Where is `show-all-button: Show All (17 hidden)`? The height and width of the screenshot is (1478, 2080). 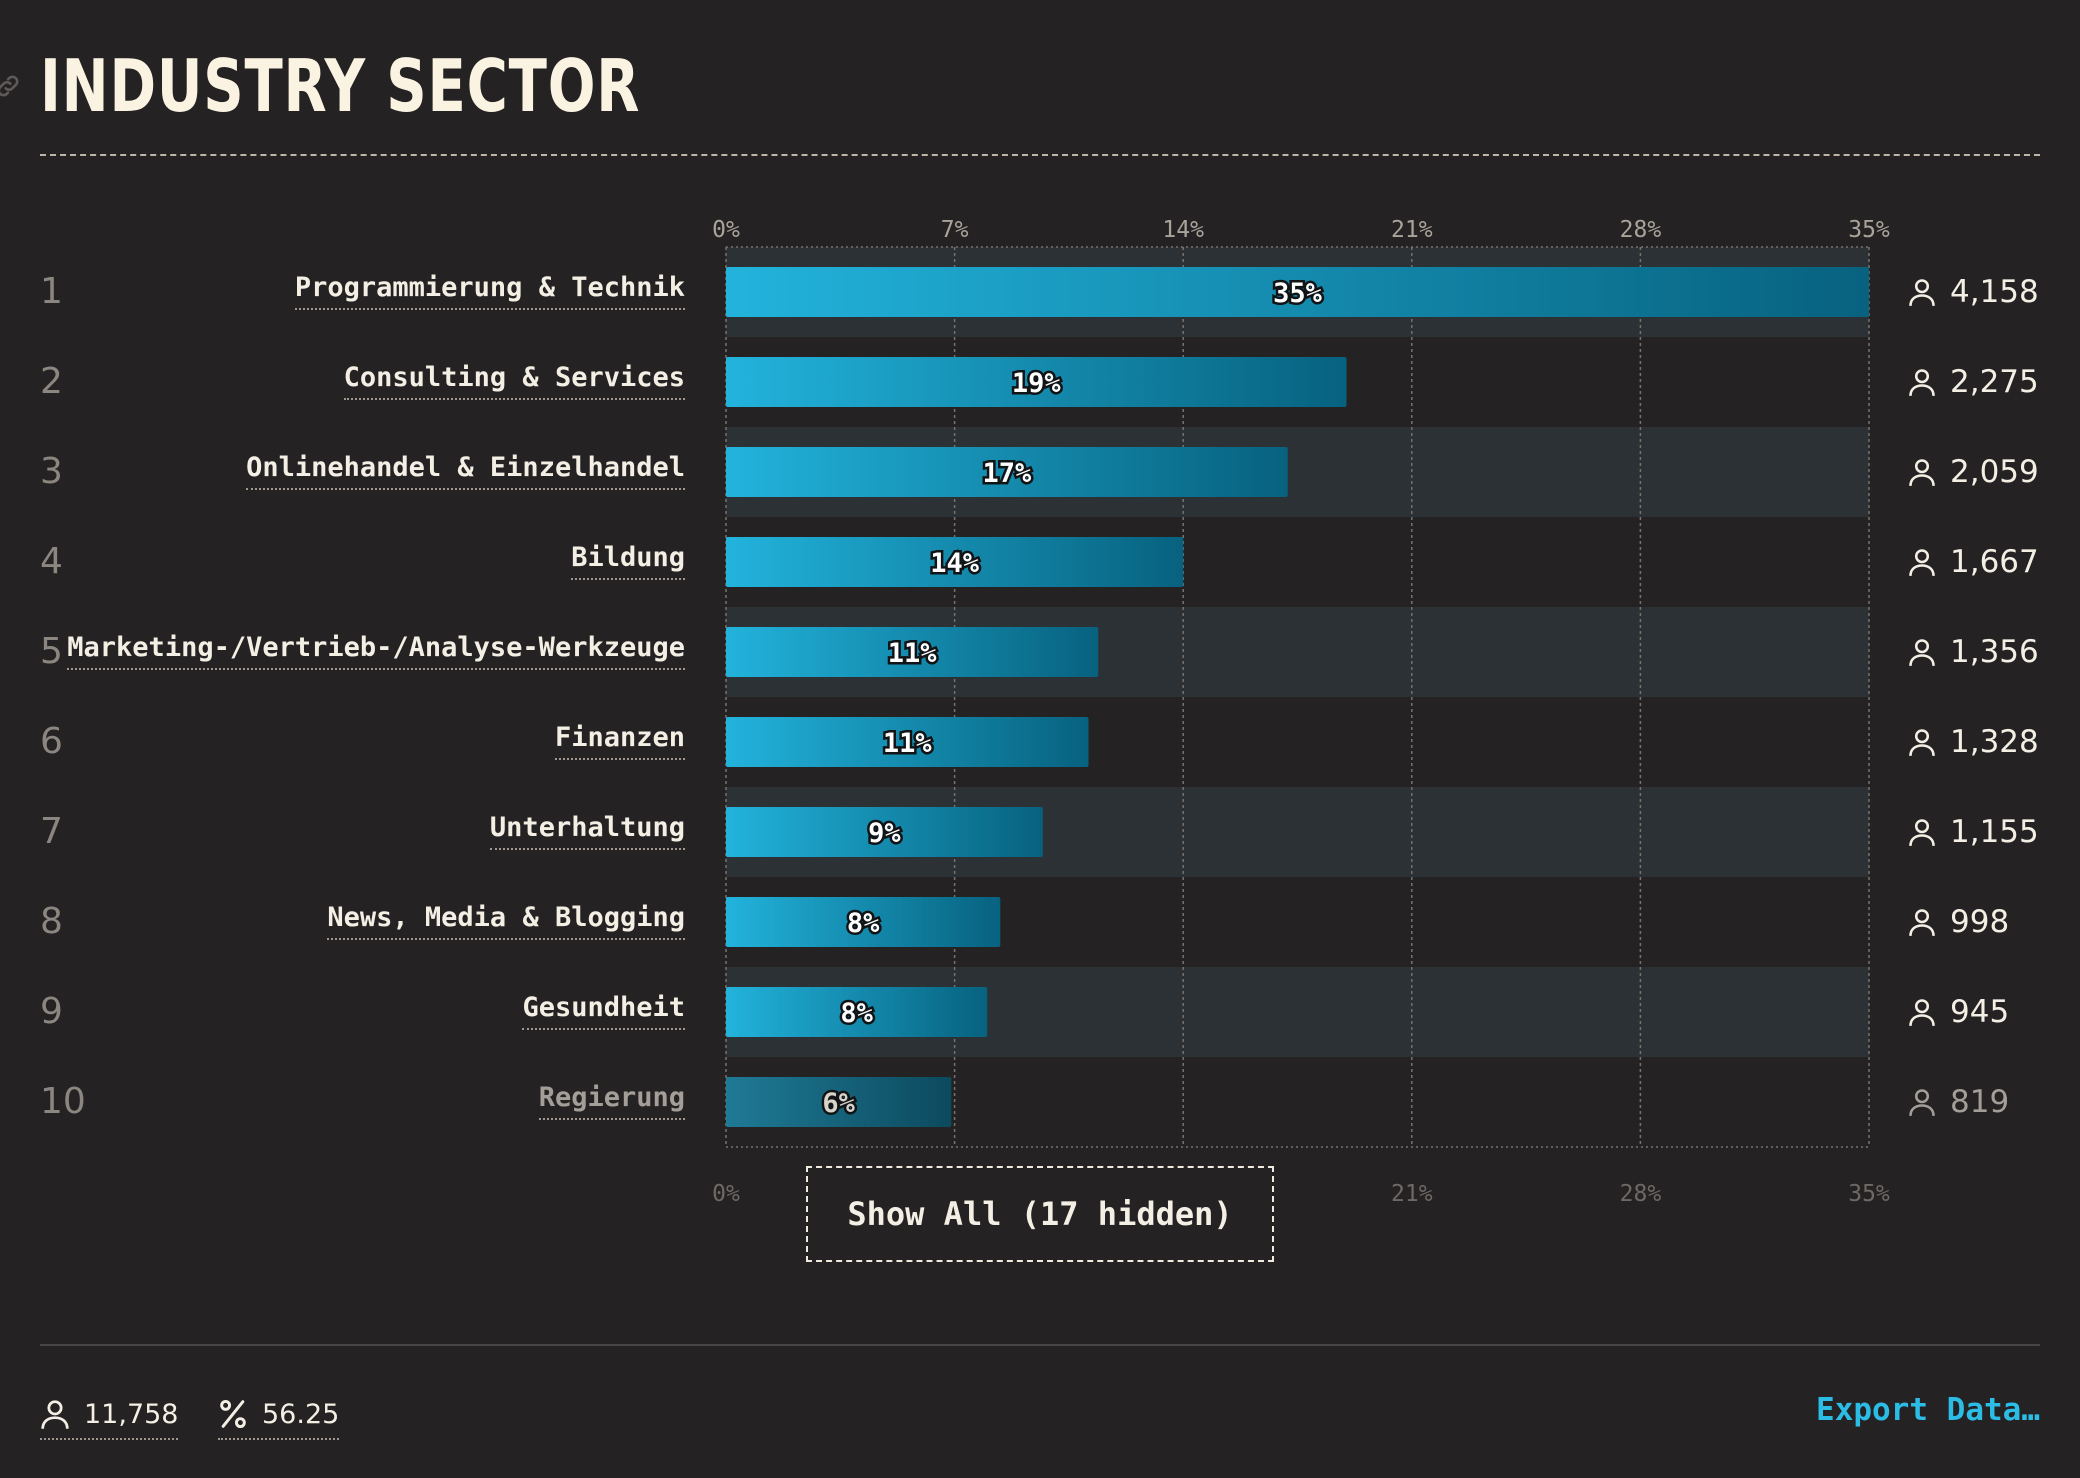
show-all-button: Show All (17 hidden) is located at coordinates (1040, 1214).